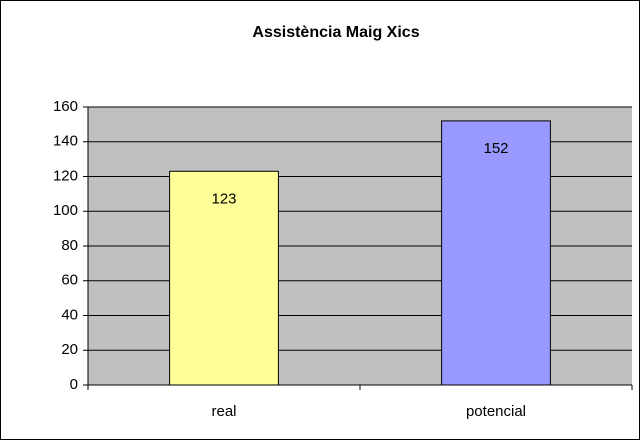 Image resolution: width=641 pixels, height=446 pixels. I want to click on y-tick-label: 80, so click(69, 245).